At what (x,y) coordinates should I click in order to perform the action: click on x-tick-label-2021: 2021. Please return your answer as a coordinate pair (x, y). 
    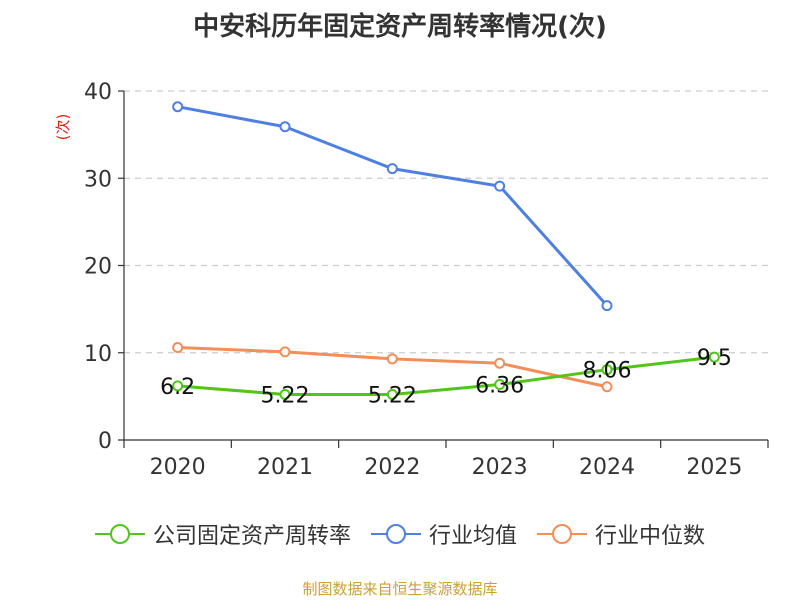
    Looking at the image, I should click on (285, 467).